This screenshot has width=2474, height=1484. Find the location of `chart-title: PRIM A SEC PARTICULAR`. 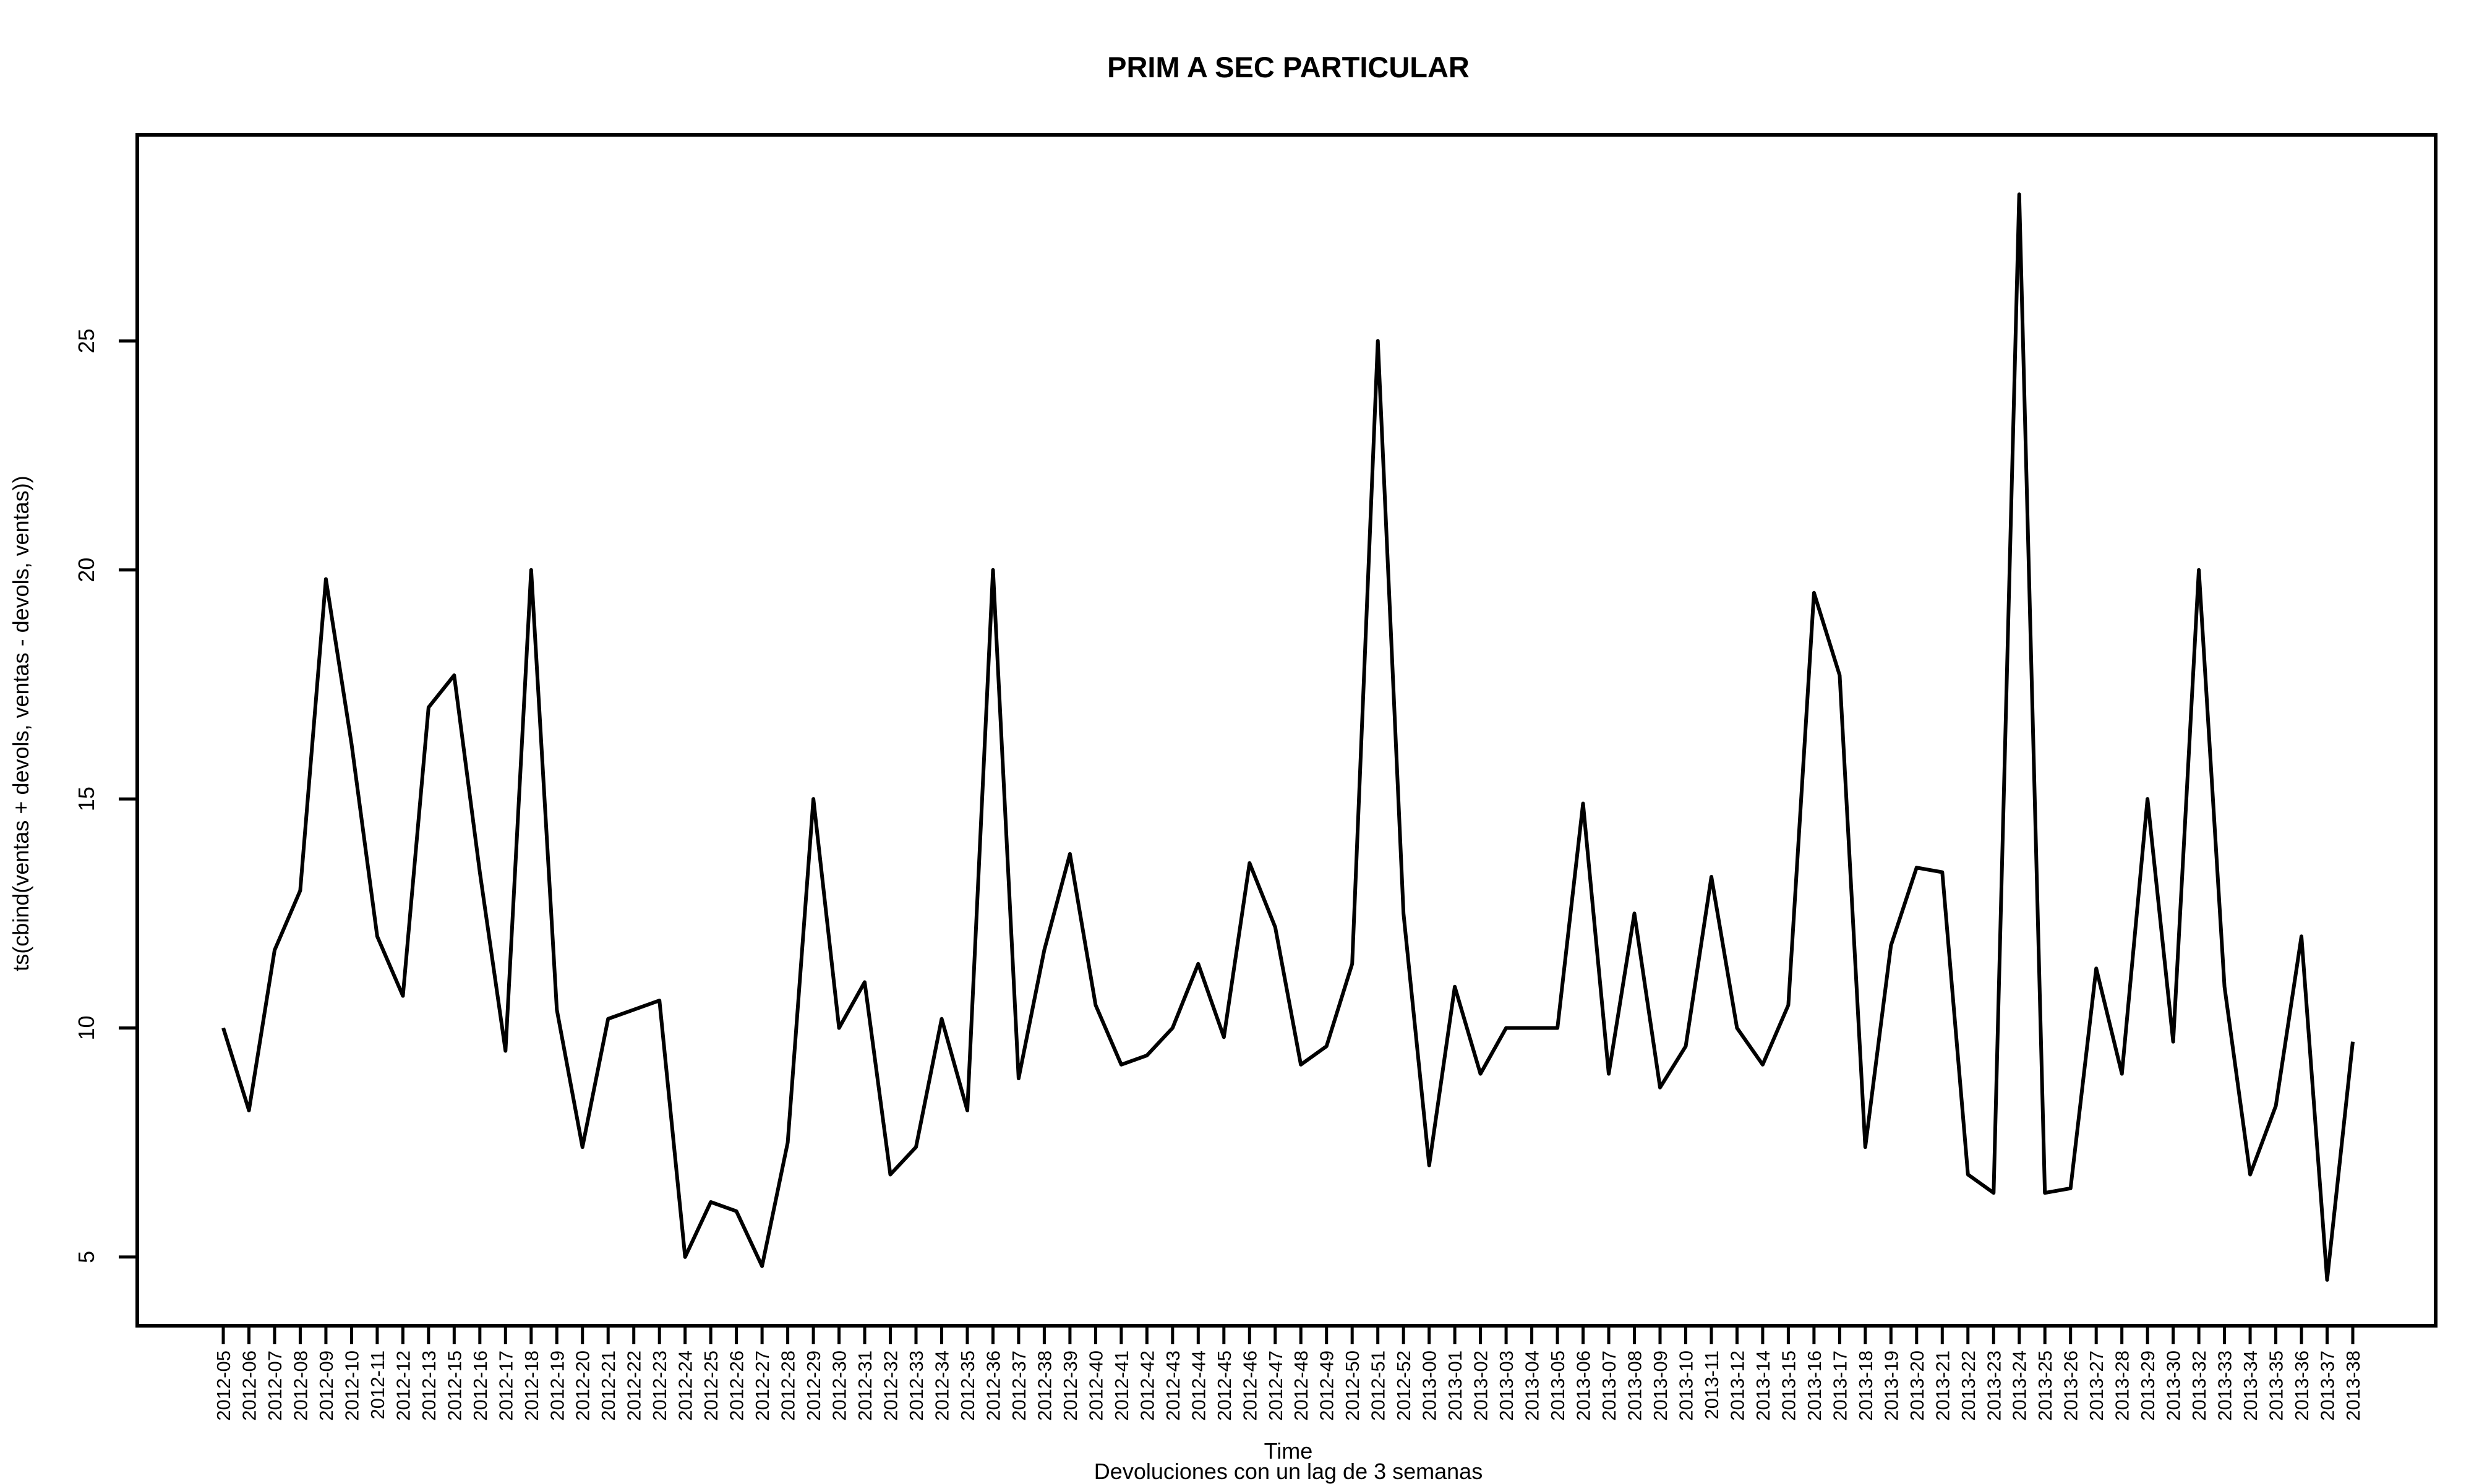

chart-title: PRIM A SEC PARTICULAR is located at coordinates (1288, 67).